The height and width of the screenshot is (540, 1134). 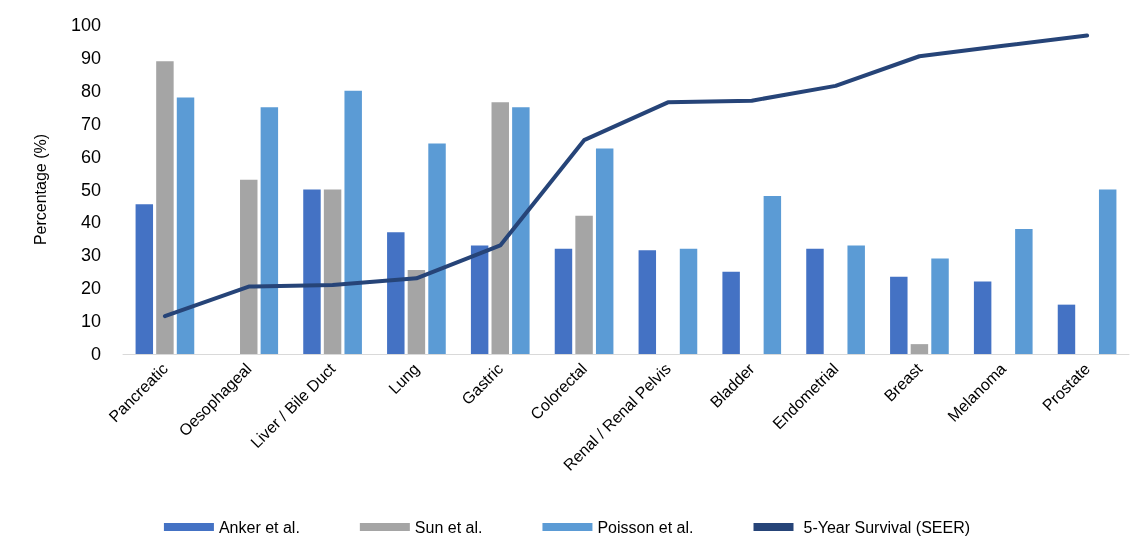 I want to click on y-tick-label: 70, so click(x=90, y=123).